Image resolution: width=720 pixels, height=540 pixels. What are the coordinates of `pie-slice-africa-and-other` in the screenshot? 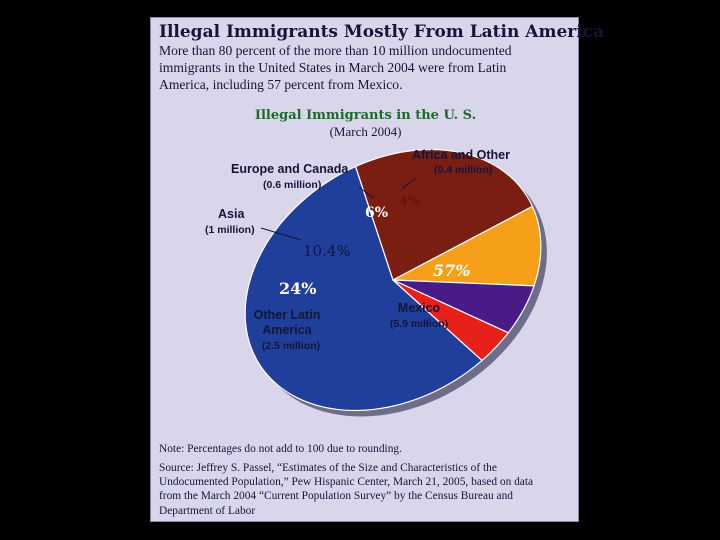 It's located at (450, 320).